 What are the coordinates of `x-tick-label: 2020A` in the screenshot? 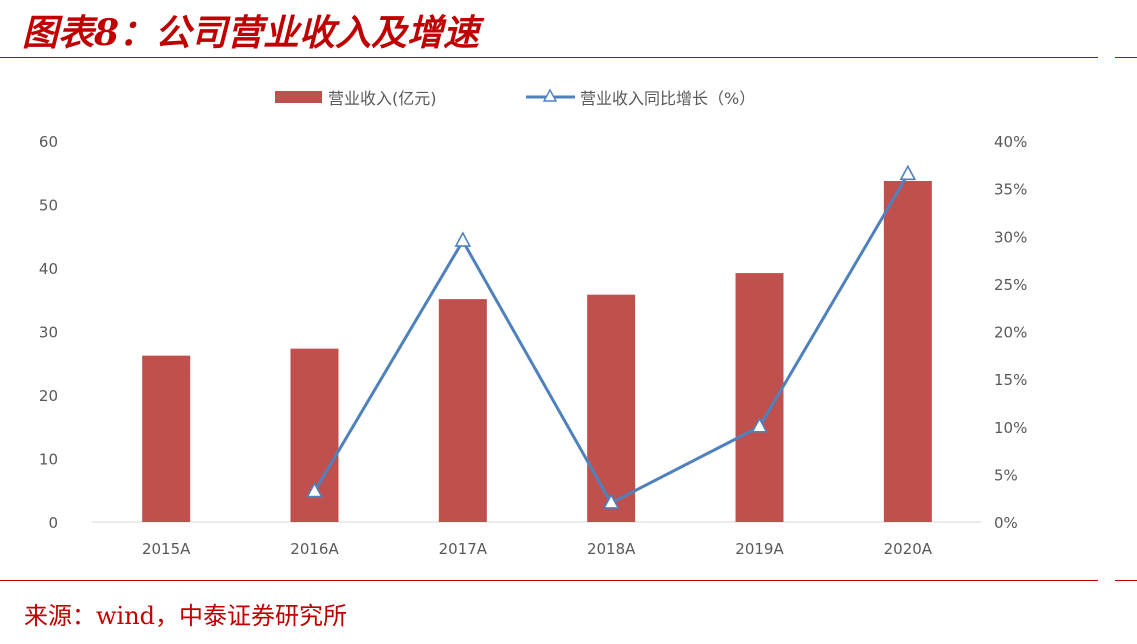 It's located at (908, 549).